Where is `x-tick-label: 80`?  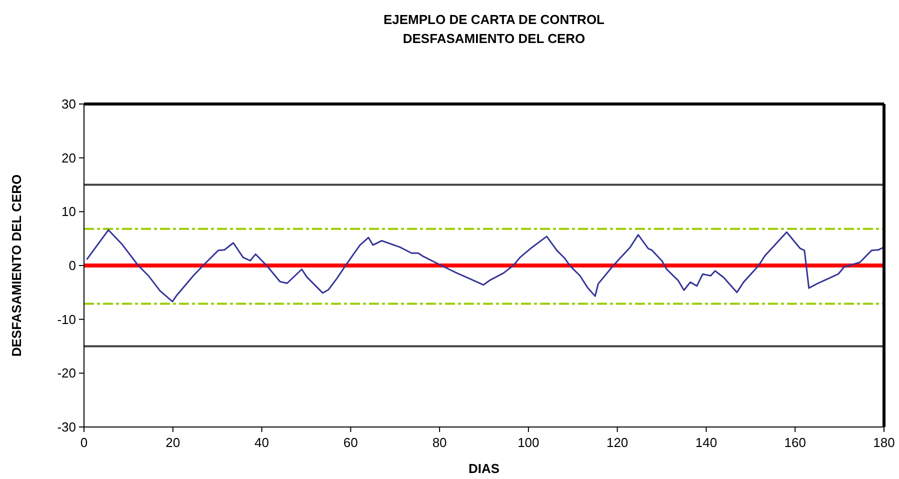 x-tick-label: 80 is located at coordinates (439, 442).